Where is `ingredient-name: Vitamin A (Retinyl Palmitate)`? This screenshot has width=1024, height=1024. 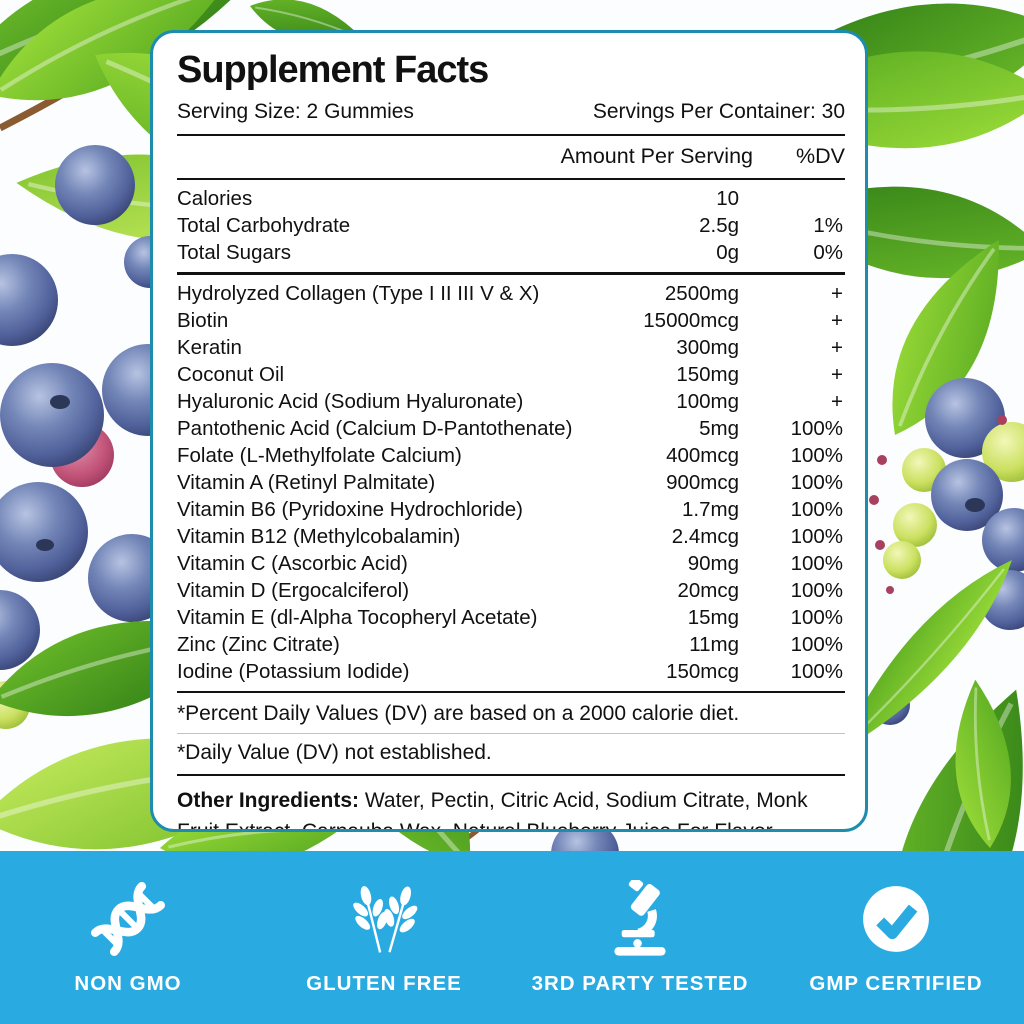
ingredient-name: Vitamin A (Retinyl Palmitate) is located at coordinates (306, 482).